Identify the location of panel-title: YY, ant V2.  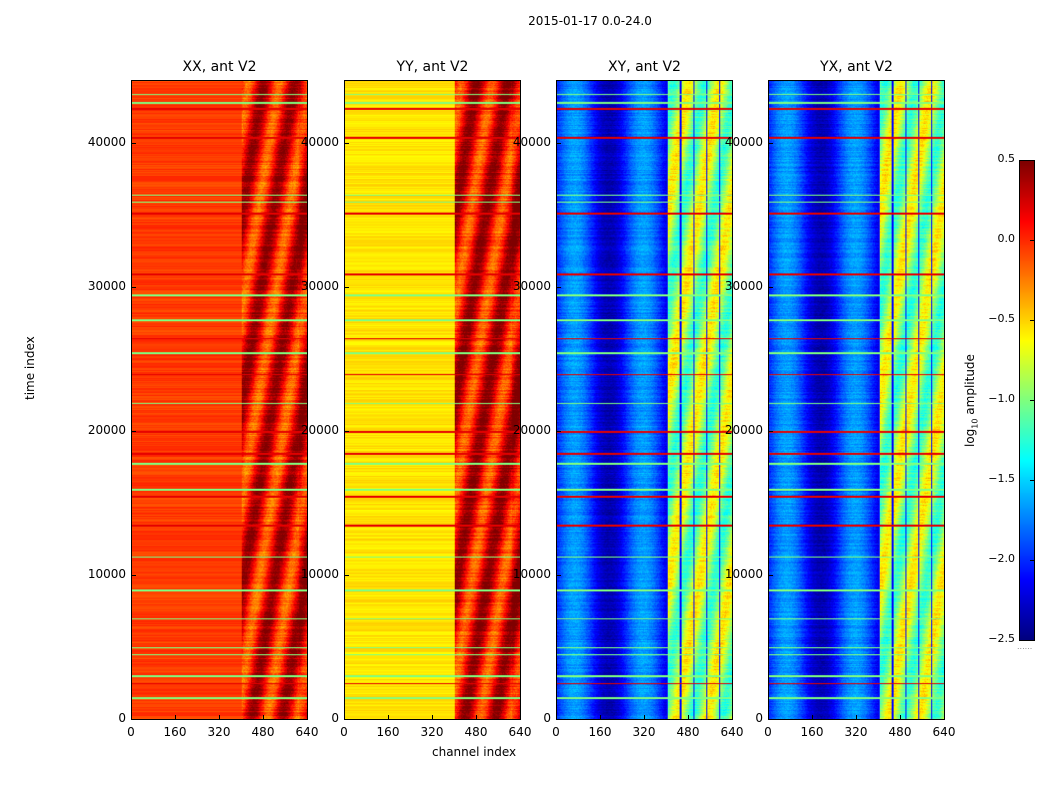
(432, 67).